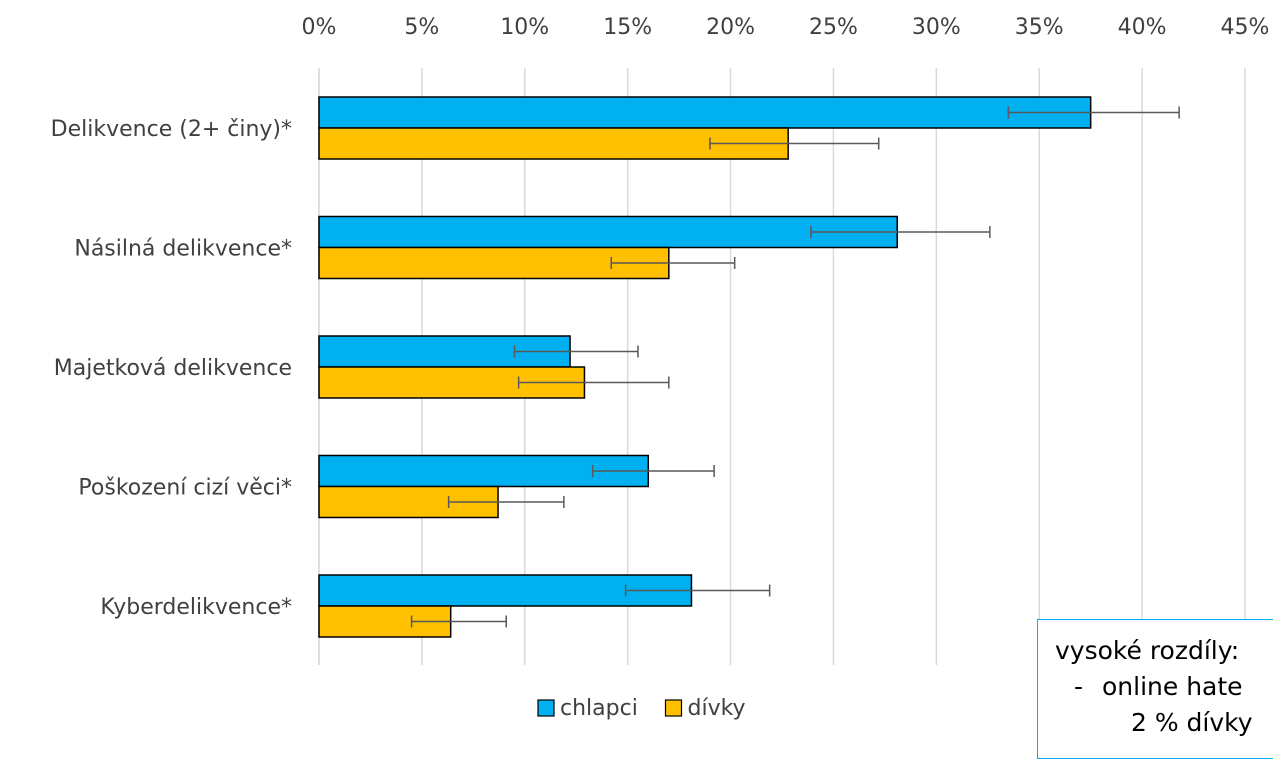  Describe the element at coordinates (641, 708) in the screenshot. I see `legend: chlapci dívky` at that location.